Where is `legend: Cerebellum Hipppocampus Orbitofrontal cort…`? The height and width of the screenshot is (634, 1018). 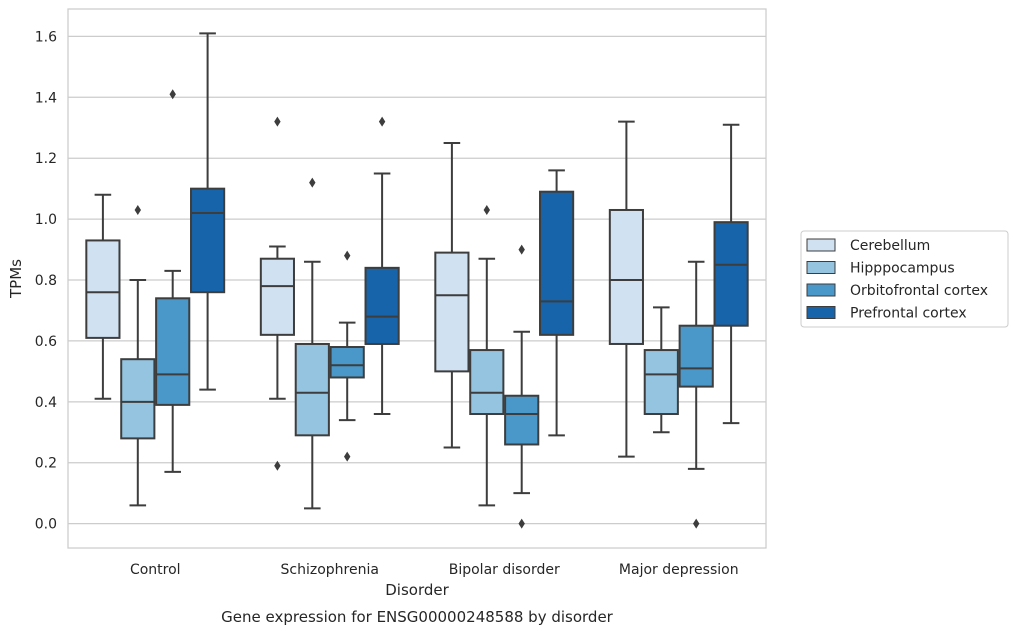
legend: Cerebellum Hipppocampus Orbitofrontal cort… is located at coordinates (904, 279).